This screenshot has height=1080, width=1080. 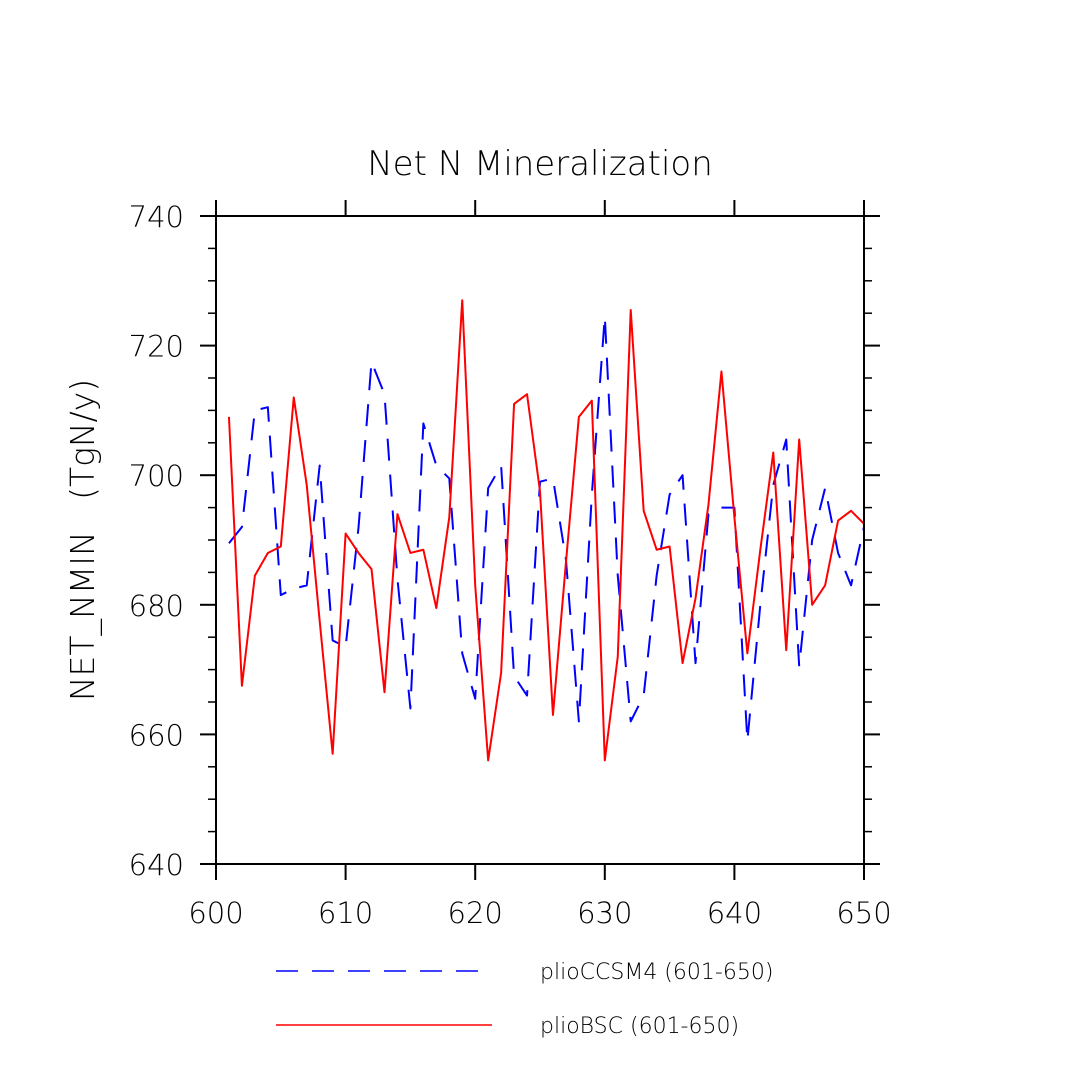 I want to click on y-axis-label: NET_NMIN (TgN/y), so click(x=83, y=540).